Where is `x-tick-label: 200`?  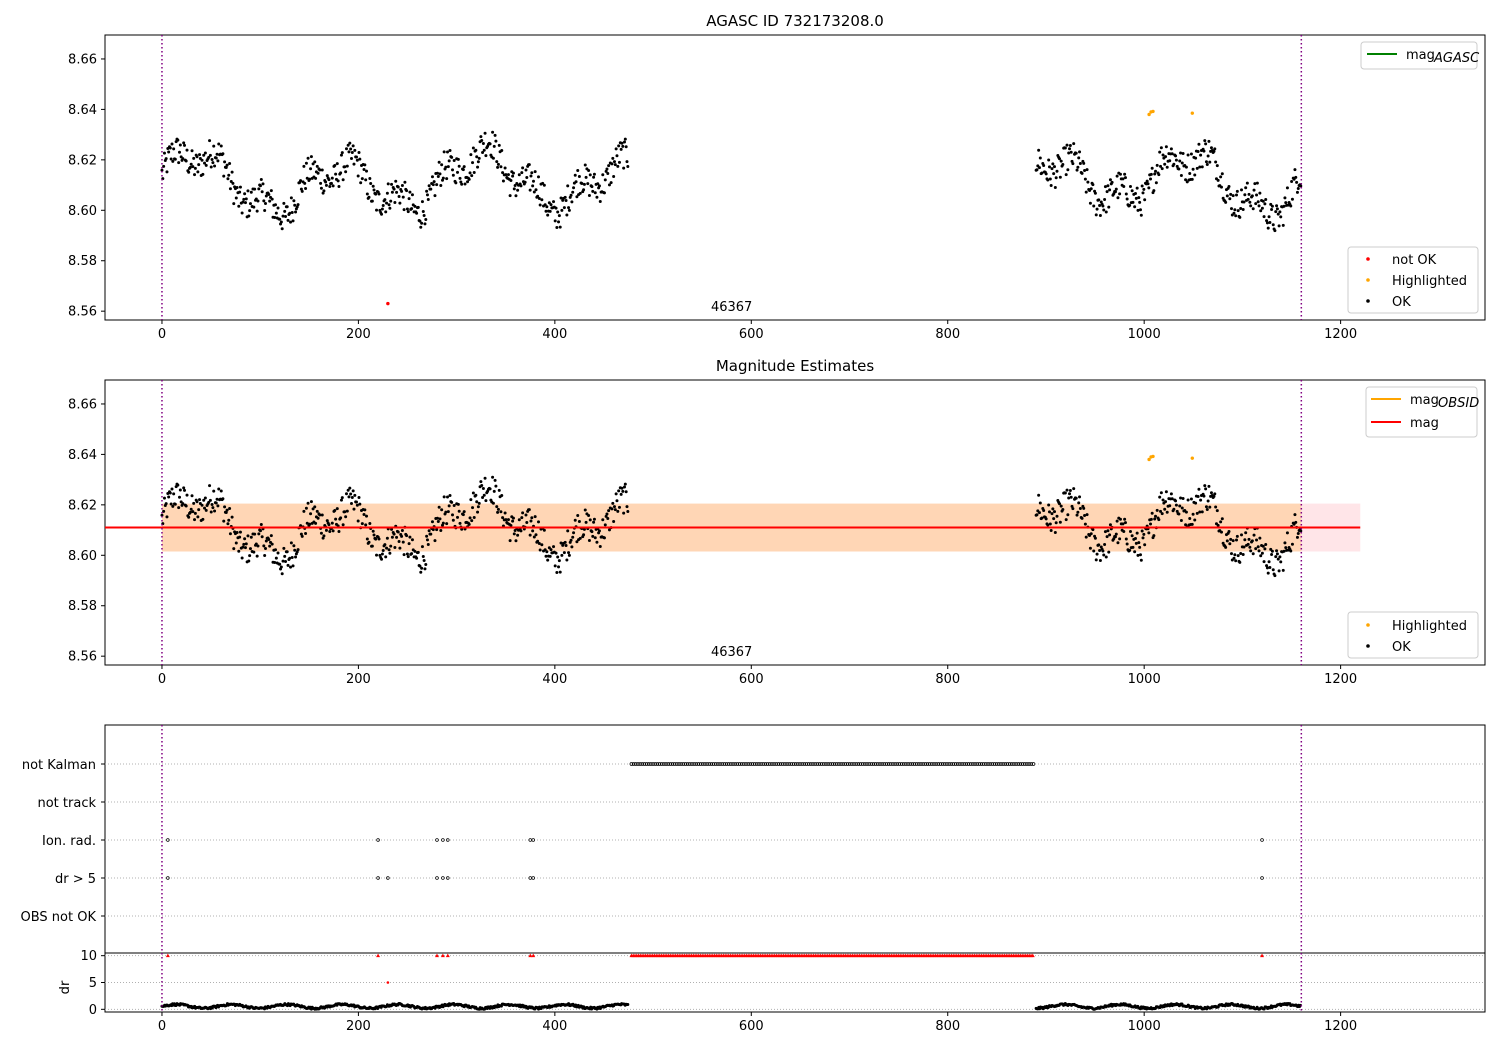
x-tick-label: 200 is located at coordinates (358, 1026).